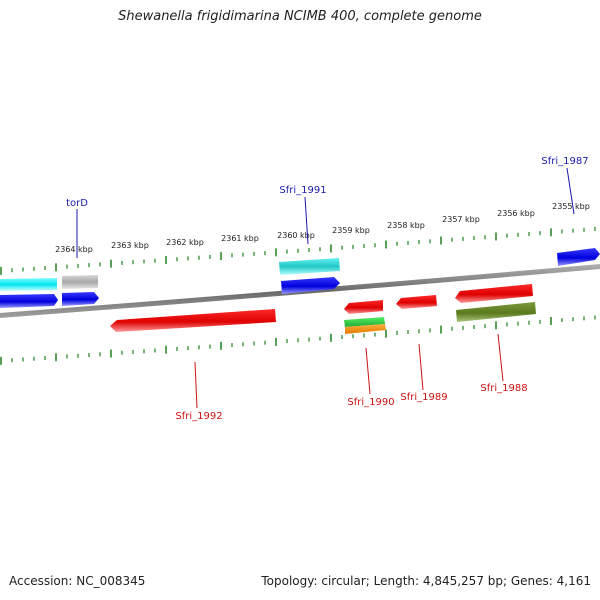  I want to click on accession-text: Accession: NC_008345, so click(77, 581).